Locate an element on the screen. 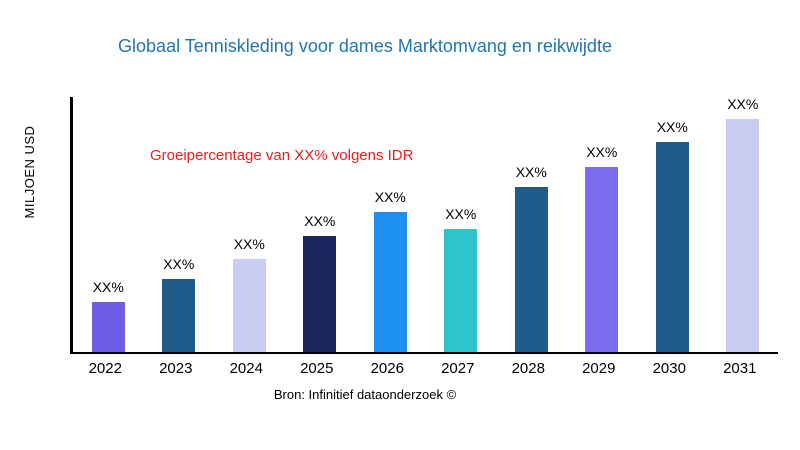 Image resolution: width=800 pixels, height=450 pixels. source-caption: Bron: Infinitief dataonderzoek © is located at coordinates (365, 394).